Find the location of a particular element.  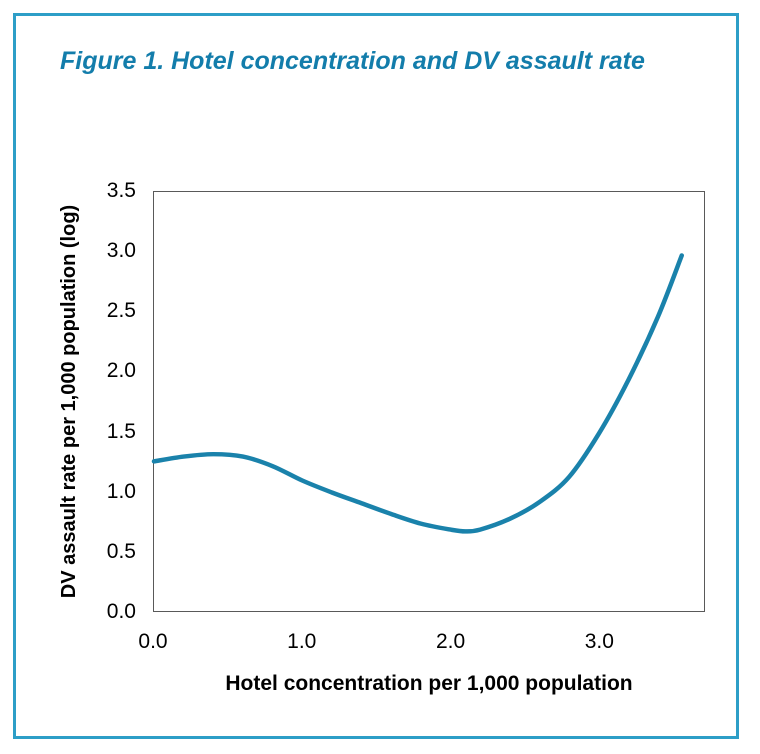

x-tick-label: 2.0 is located at coordinates (450, 641).